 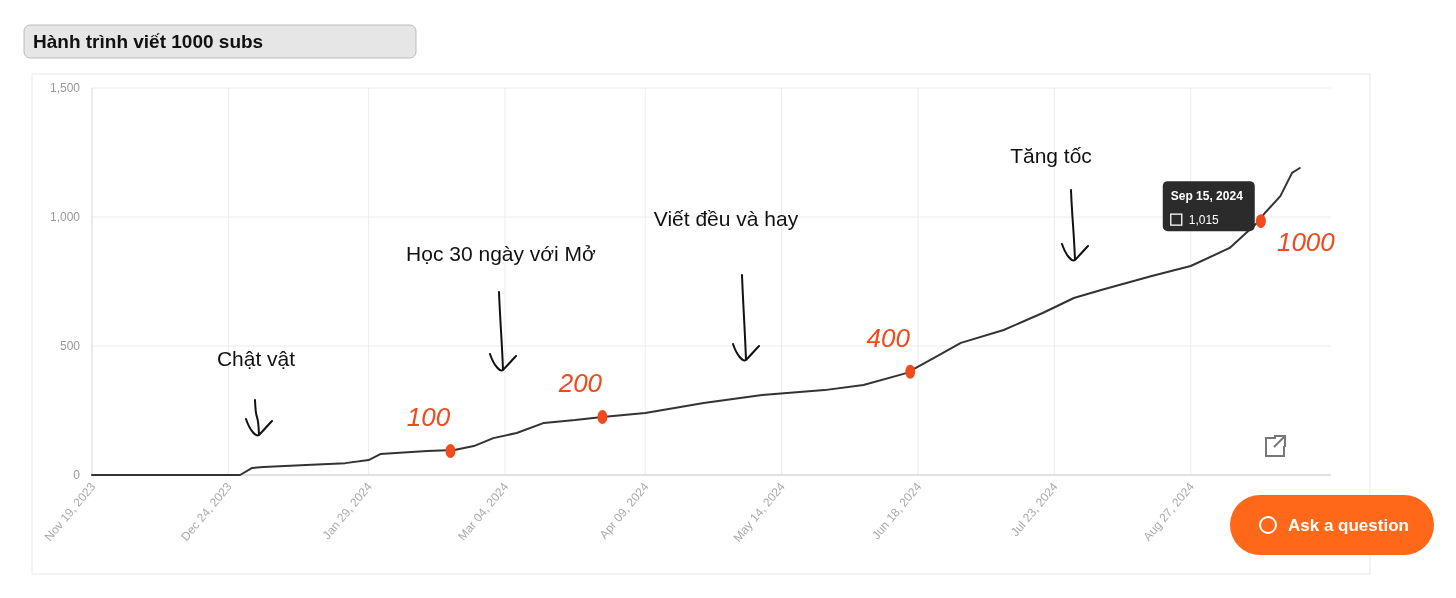 What do you see at coordinates (70, 346) in the screenshot?
I see `y-tick-label: 500` at bounding box center [70, 346].